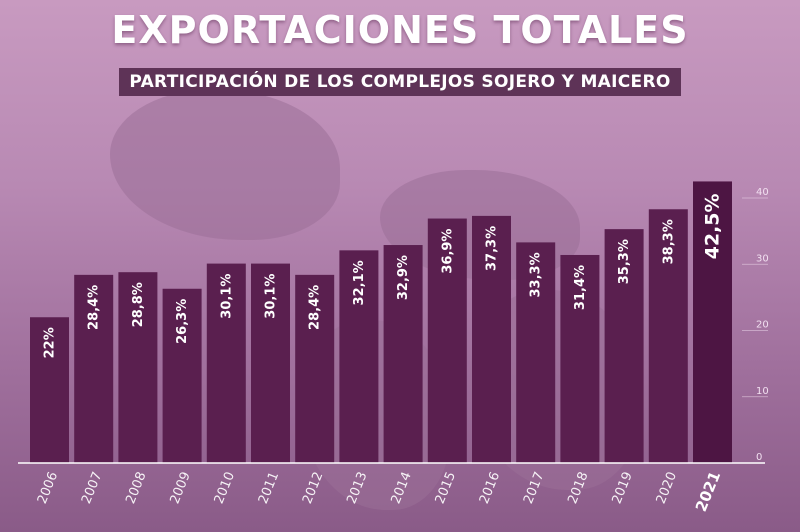  Describe the element at coordinates (534, 488) in the screenshot. I see `category-label: 2017` at that location.